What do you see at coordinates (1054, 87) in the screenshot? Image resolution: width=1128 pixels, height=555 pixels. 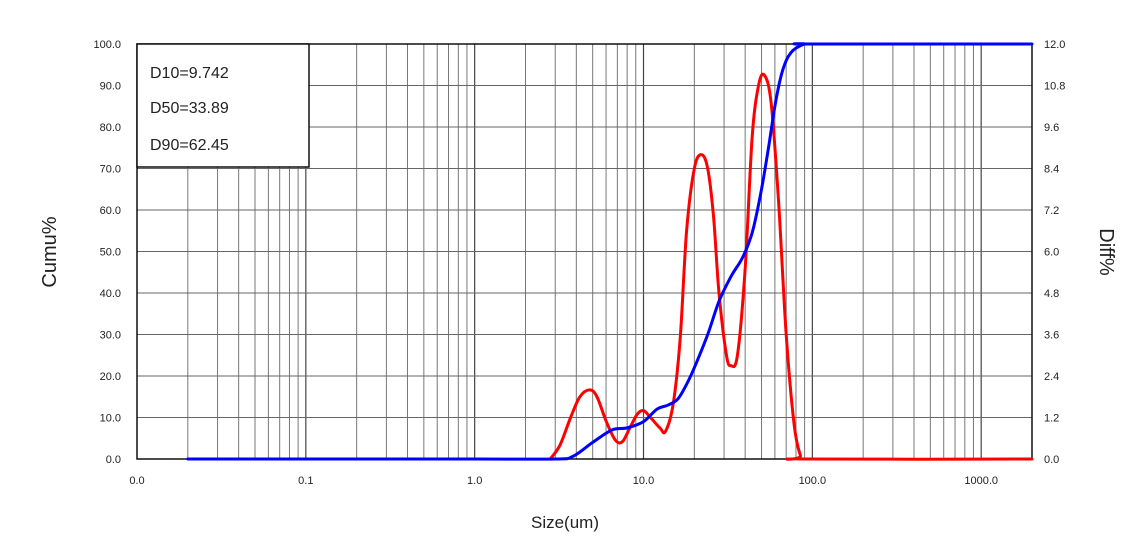 I see `y2-tick-label: 10.8` at bounding box center [1054, 87].